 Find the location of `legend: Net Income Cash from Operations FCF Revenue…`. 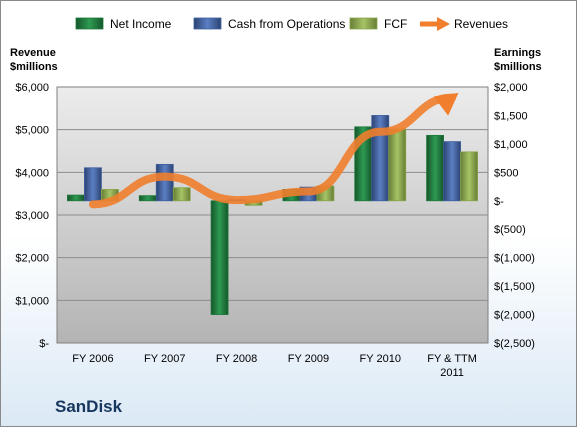

legend: Net Income Cash from Operations FCF Revenue… is located at coordinates (291, 24).